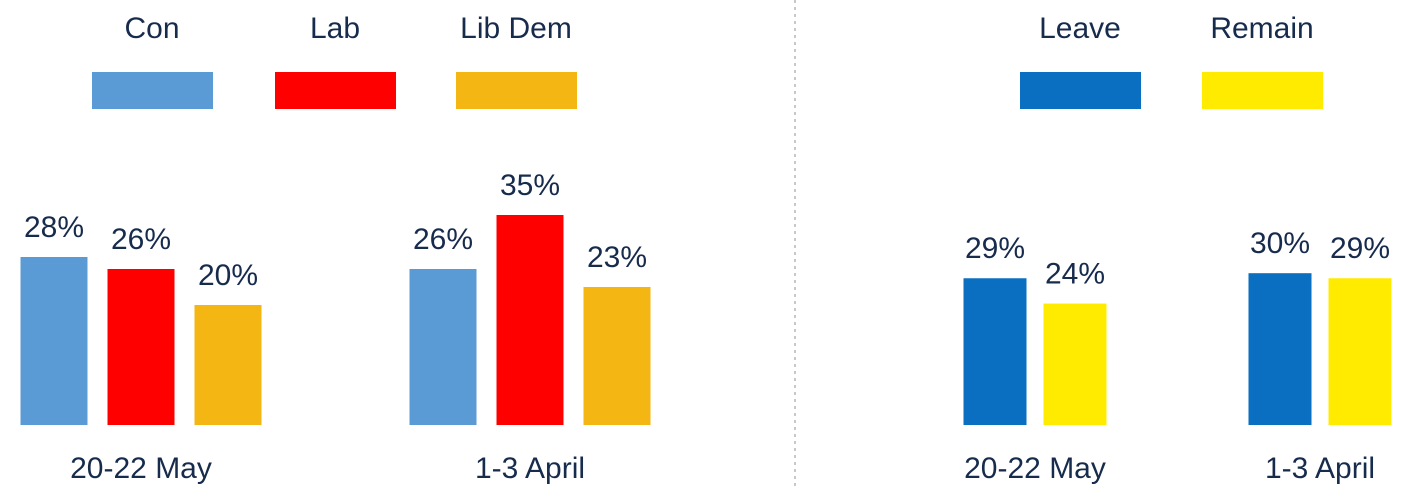  I want to click on legend-label: Remain, so click(1261, 28).